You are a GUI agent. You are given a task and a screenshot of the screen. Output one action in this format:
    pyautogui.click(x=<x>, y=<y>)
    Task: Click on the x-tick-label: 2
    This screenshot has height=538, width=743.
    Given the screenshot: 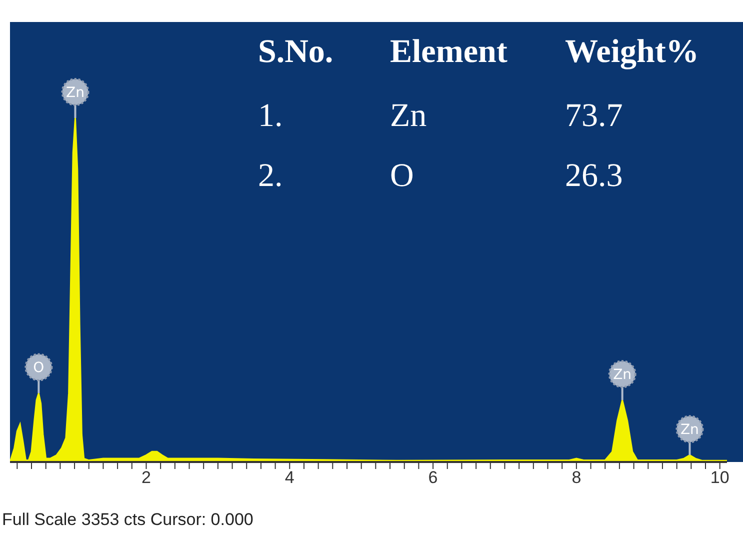 What is the action you would take?
    pyautogui.click(x=146, y=478)
    